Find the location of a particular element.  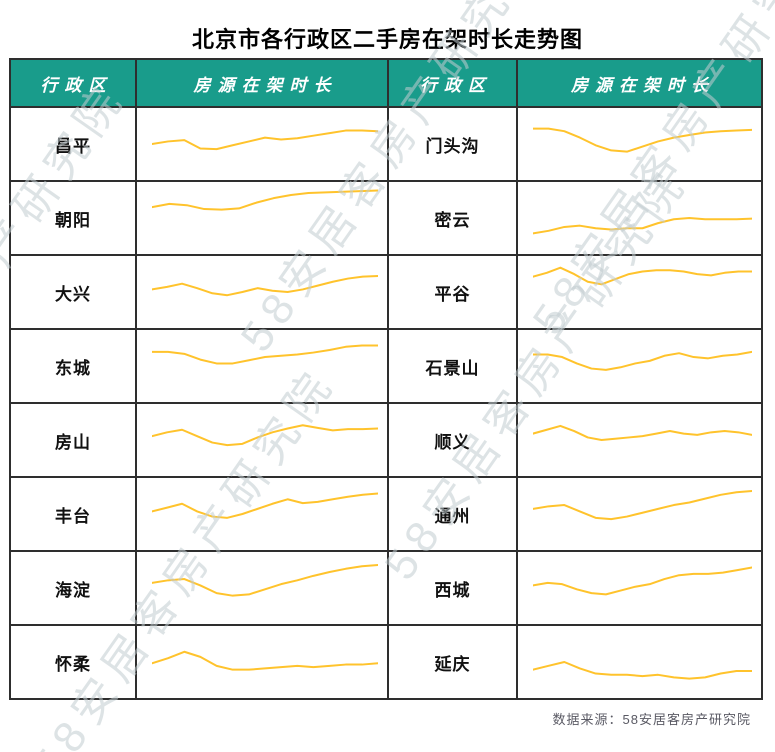

column-header-district-right: 行政区 is located at coordinates (452, 83).